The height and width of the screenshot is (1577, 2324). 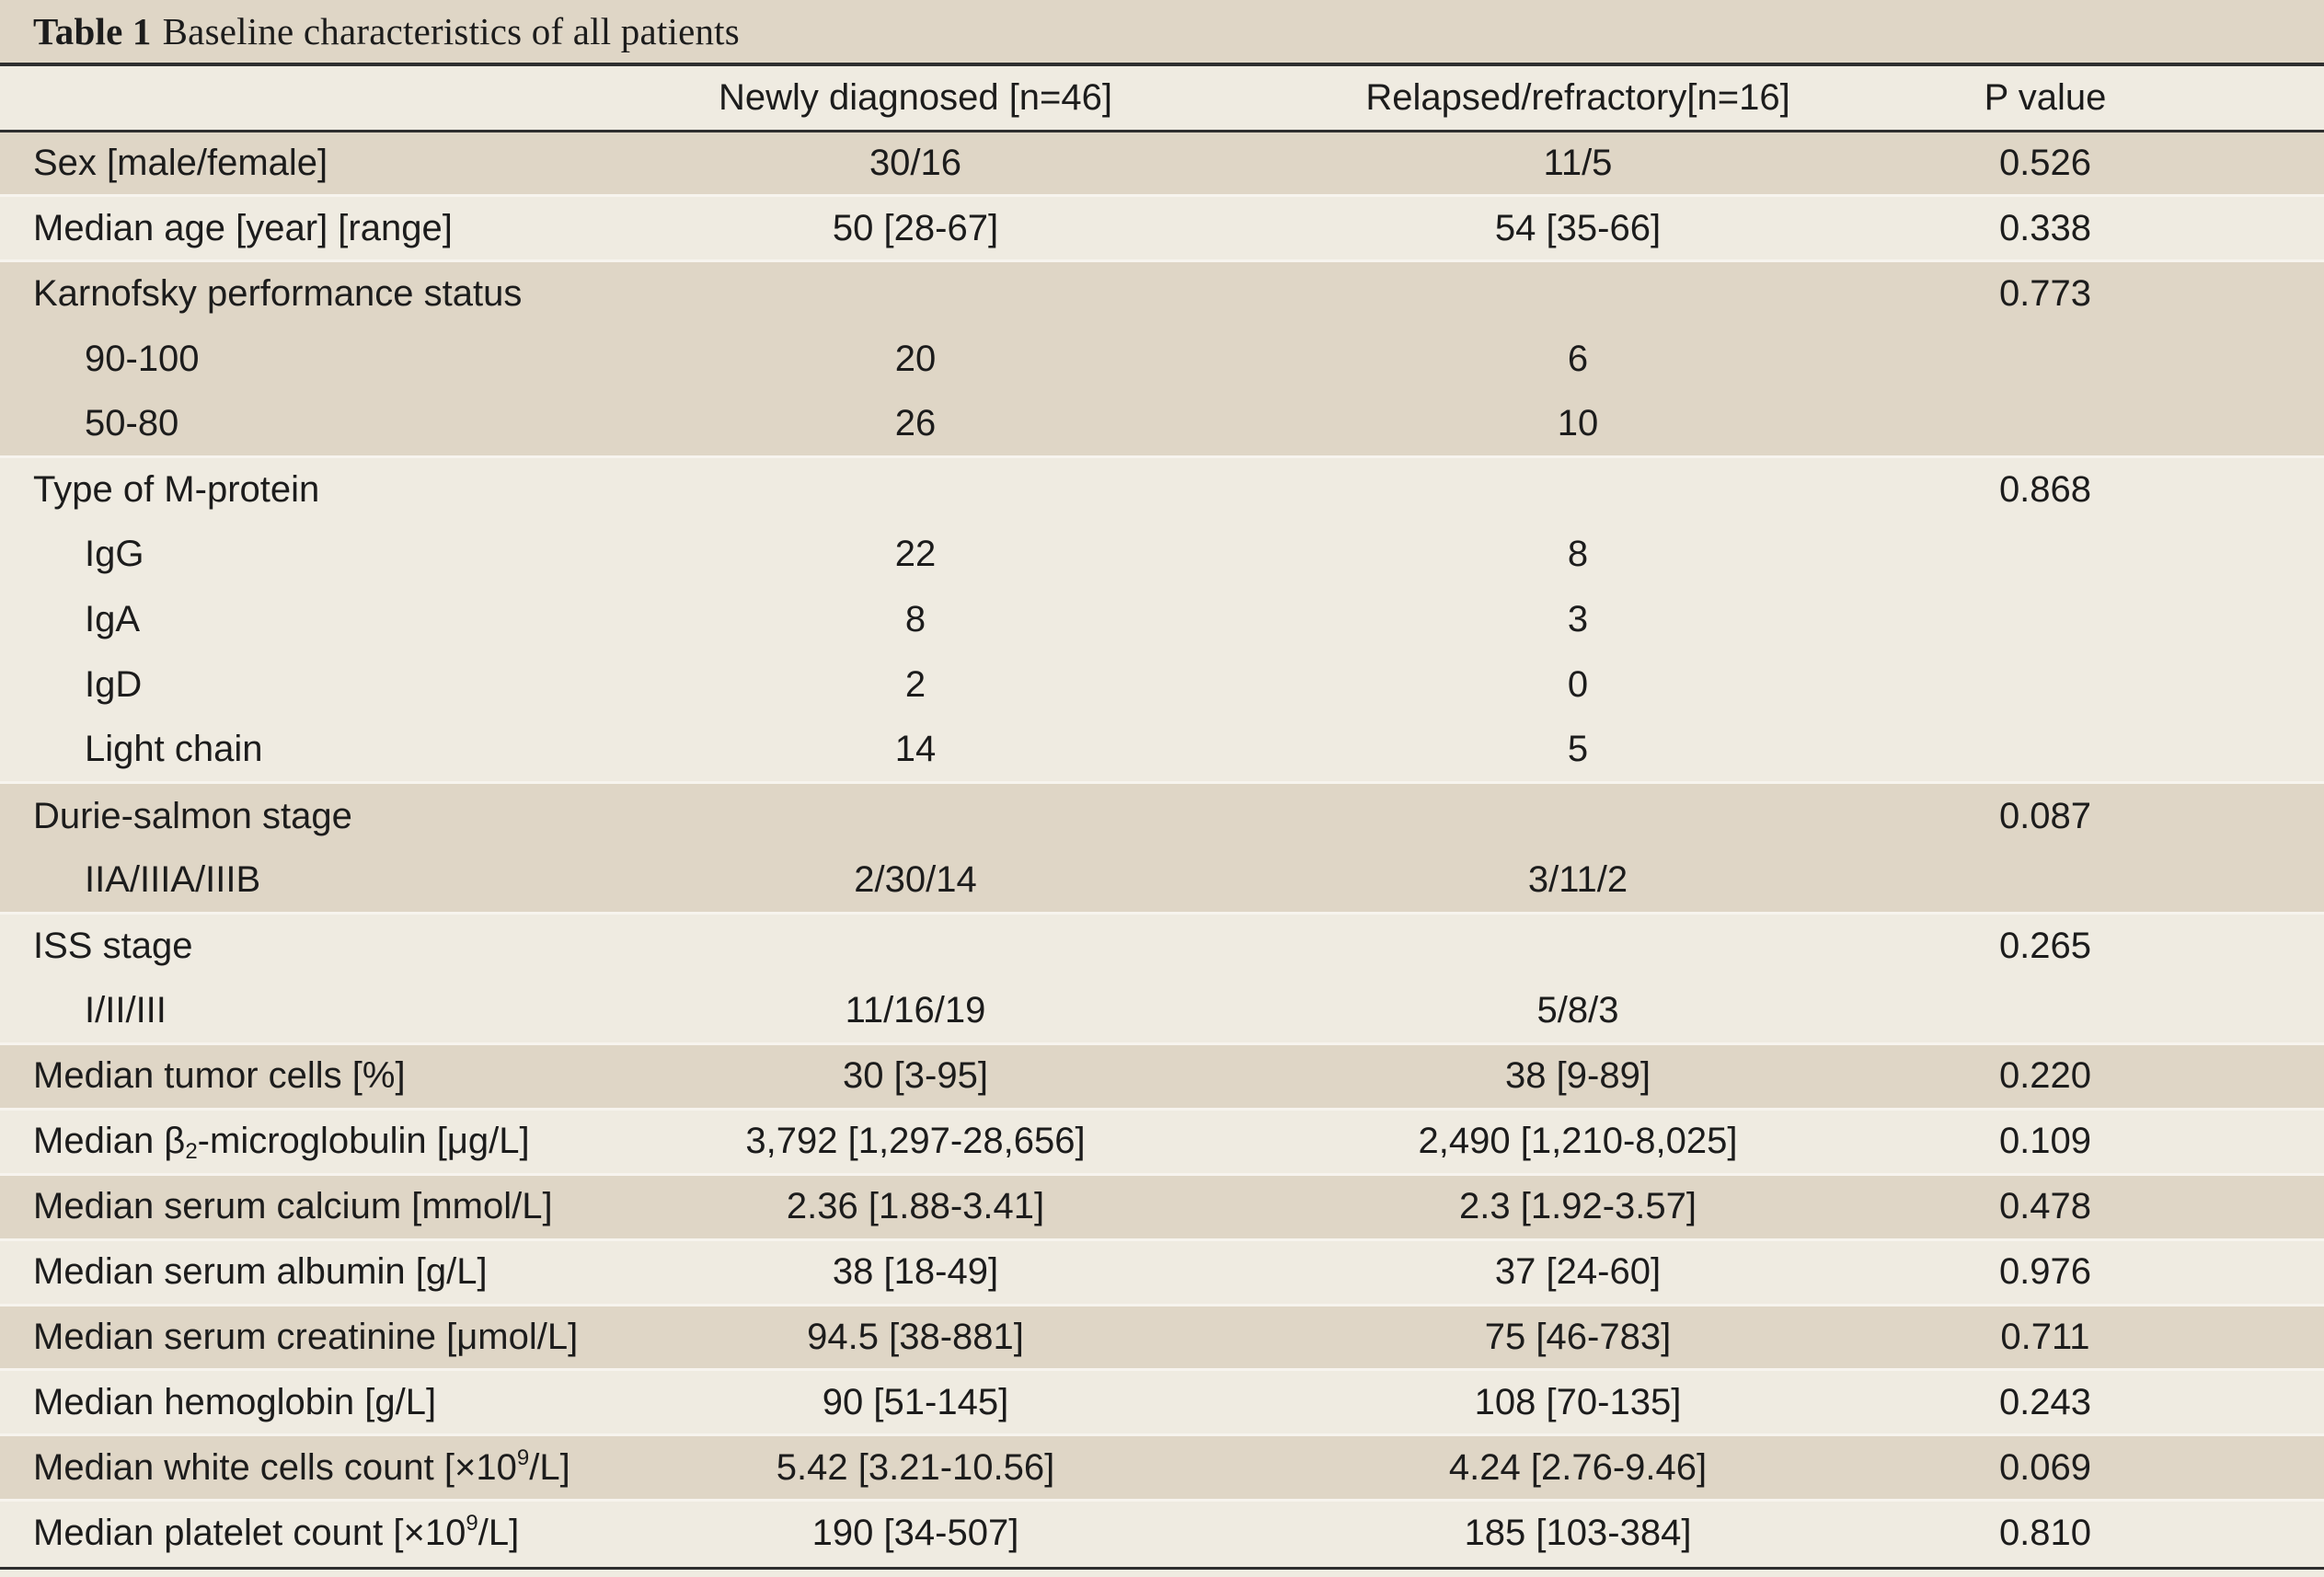 I want to click on newly-diagnosed-value: 14, so click(x=962, y=750).